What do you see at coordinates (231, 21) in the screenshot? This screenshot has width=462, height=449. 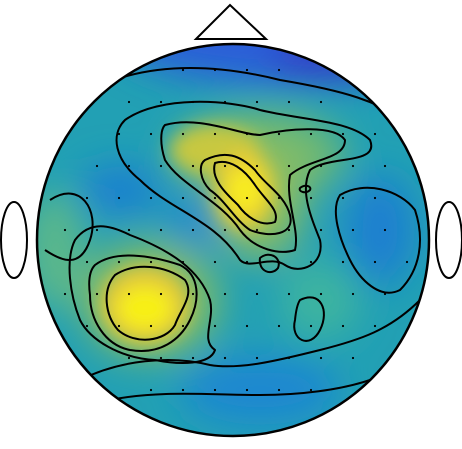 I see `nose` at bounding box center [231, 21].